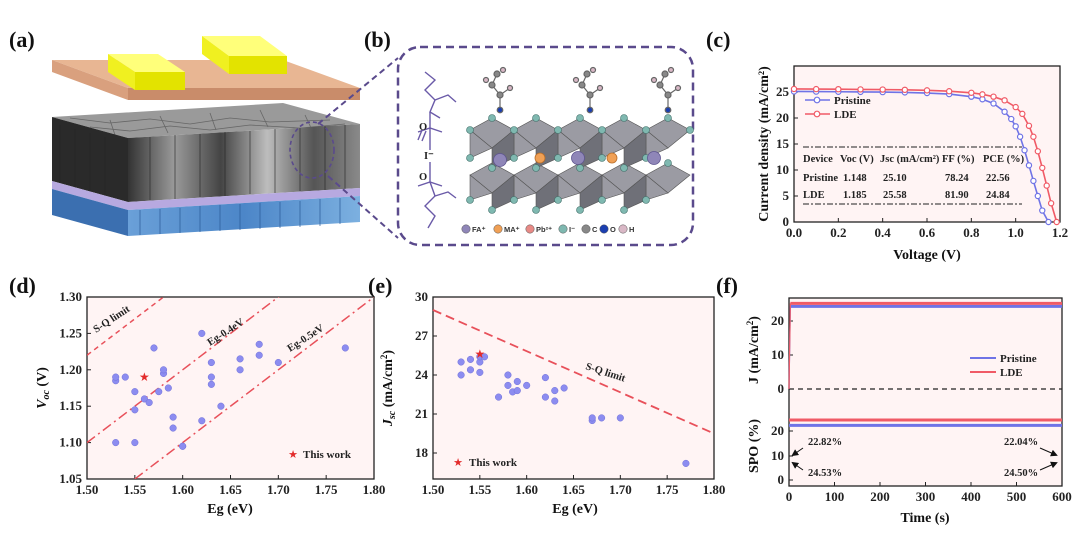 The height and width of the screenshot is (541, 1080). I want to click on d-xlabel: Eg (eV), so click(230, 509).